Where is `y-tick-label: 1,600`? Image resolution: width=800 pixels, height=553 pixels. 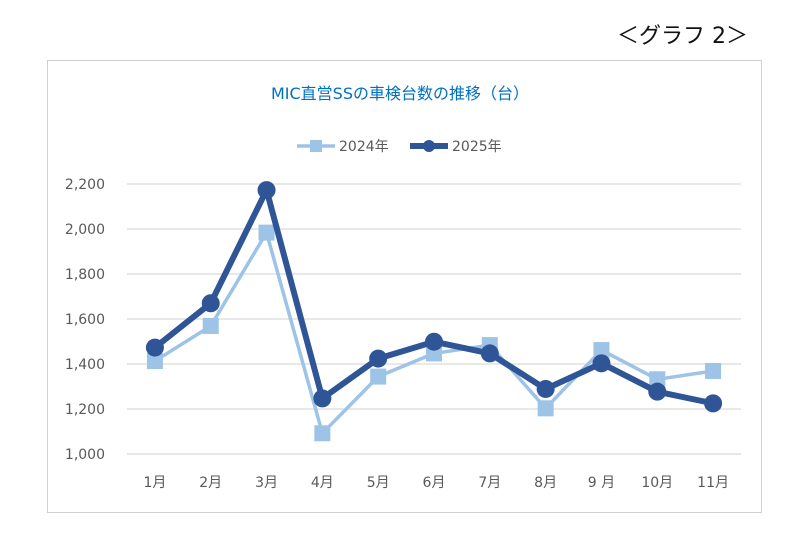
y-tick-label: 1,600 is located at coordinates (85, 320).